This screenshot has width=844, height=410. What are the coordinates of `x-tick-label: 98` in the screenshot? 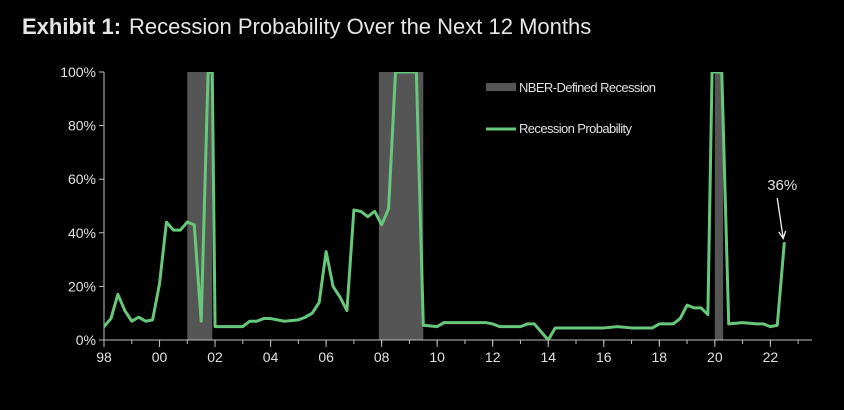 It's located at (104, 357).